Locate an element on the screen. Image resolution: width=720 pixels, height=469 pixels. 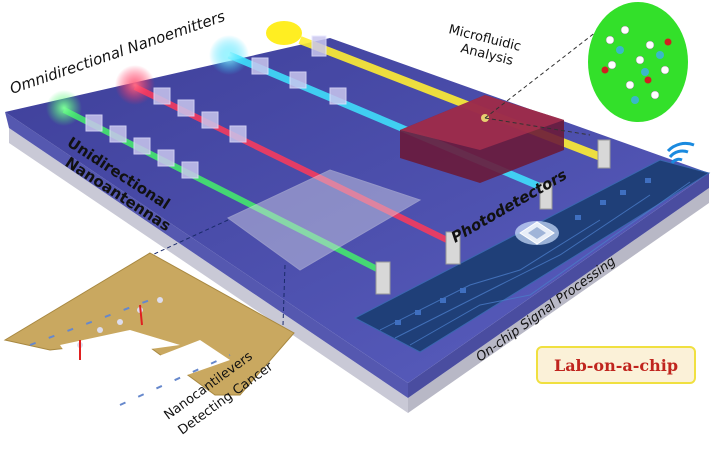
nanoemitters is located at coordinates (174, 73).